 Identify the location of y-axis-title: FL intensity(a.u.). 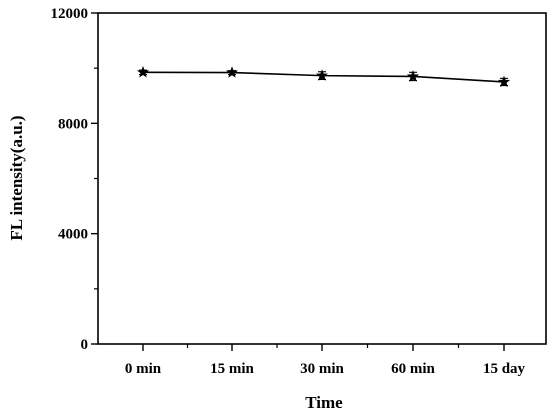
(16, 177).